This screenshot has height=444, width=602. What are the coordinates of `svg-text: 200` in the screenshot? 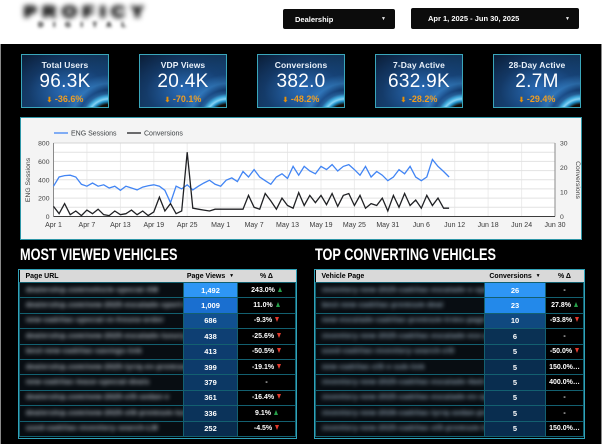 It's located at (44, 199).